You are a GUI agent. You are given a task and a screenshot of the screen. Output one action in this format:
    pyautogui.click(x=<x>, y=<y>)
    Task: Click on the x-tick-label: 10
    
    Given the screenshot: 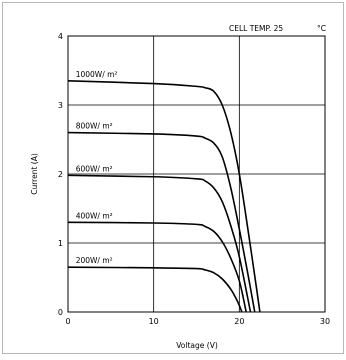 What is the action you would take?
    pyautogui.click(x=154, y=321)
    